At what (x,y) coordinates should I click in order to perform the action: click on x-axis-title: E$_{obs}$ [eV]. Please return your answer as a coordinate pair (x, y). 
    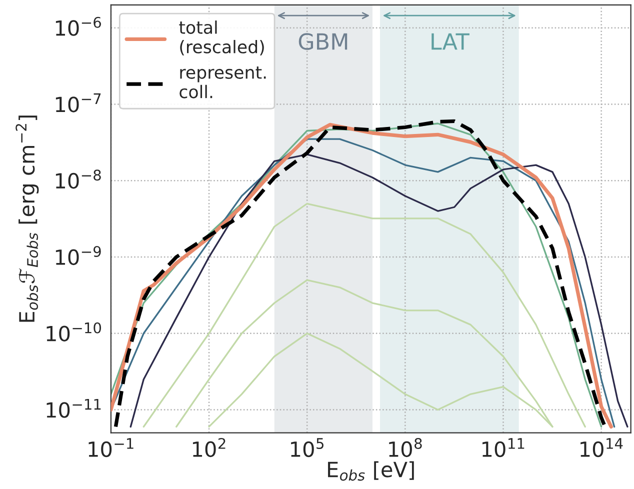
    Looking at the image, I should click on (371, 471).